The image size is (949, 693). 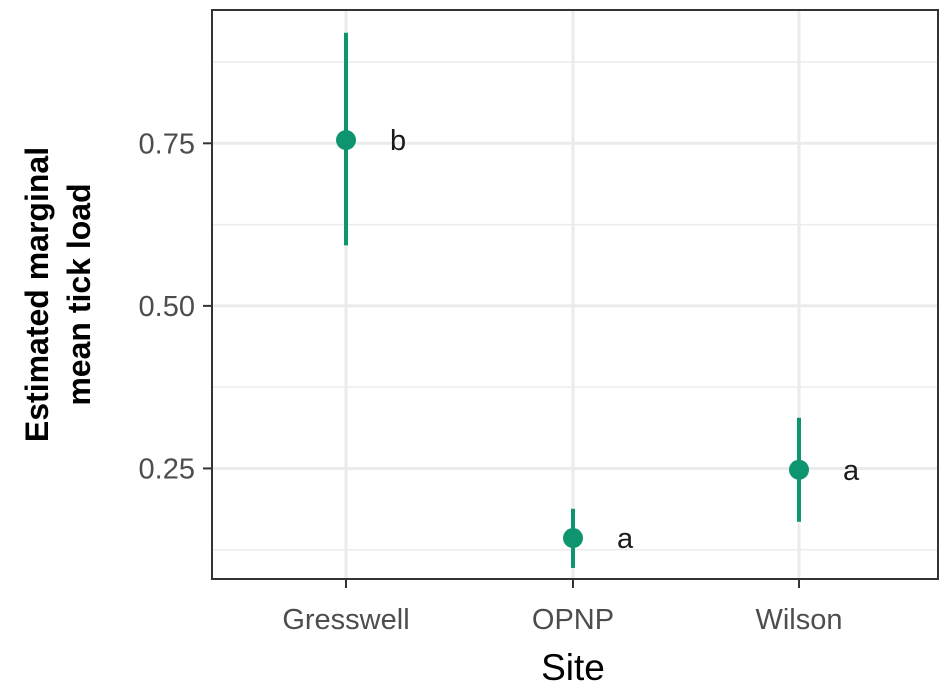 I want to click on y-axis-ticks: 0.25 0.50 0.75, so click(x=175, y=306).